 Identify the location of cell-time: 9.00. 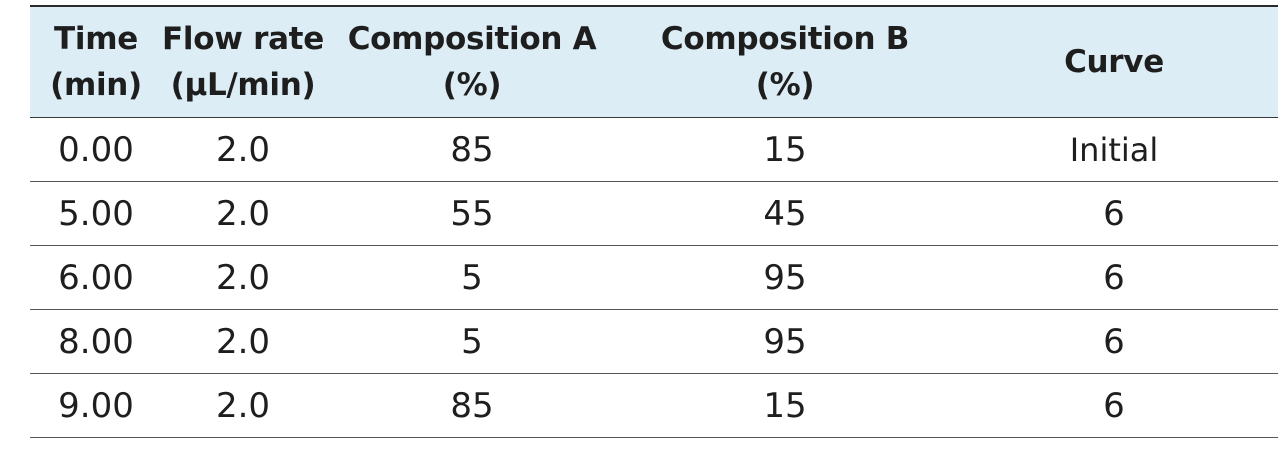
(96, 405).